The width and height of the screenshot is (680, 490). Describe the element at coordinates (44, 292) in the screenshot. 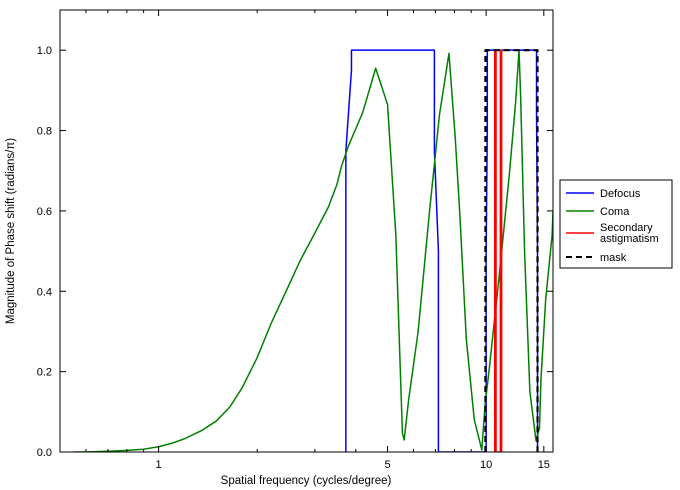

I see `y-tick-label: 0.4` at that location.